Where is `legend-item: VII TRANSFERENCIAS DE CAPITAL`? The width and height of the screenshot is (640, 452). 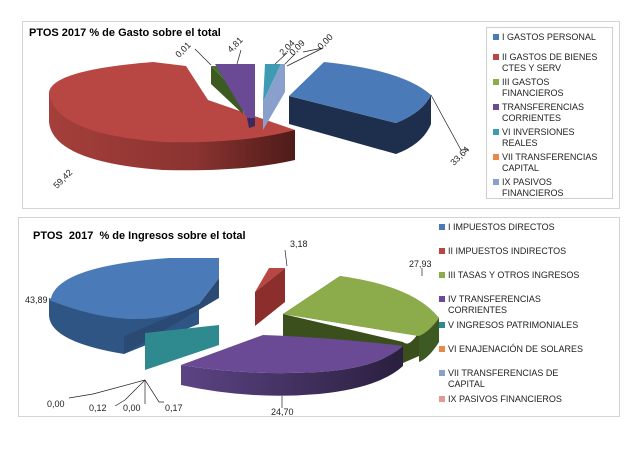
legend-item: VII TRANSFERENCIAS DE CAPITAL is located at coordinates (524, 381).